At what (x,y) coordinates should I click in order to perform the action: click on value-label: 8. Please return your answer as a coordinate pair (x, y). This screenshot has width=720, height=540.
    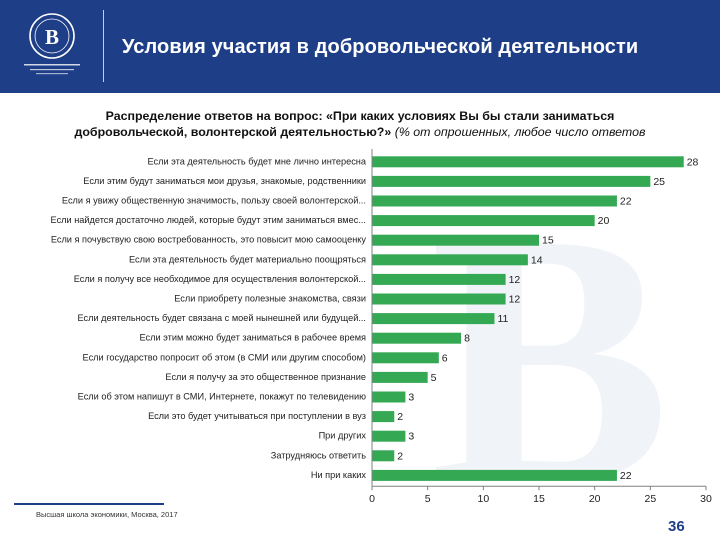
    Looking at the image, I should click on (467, 339).